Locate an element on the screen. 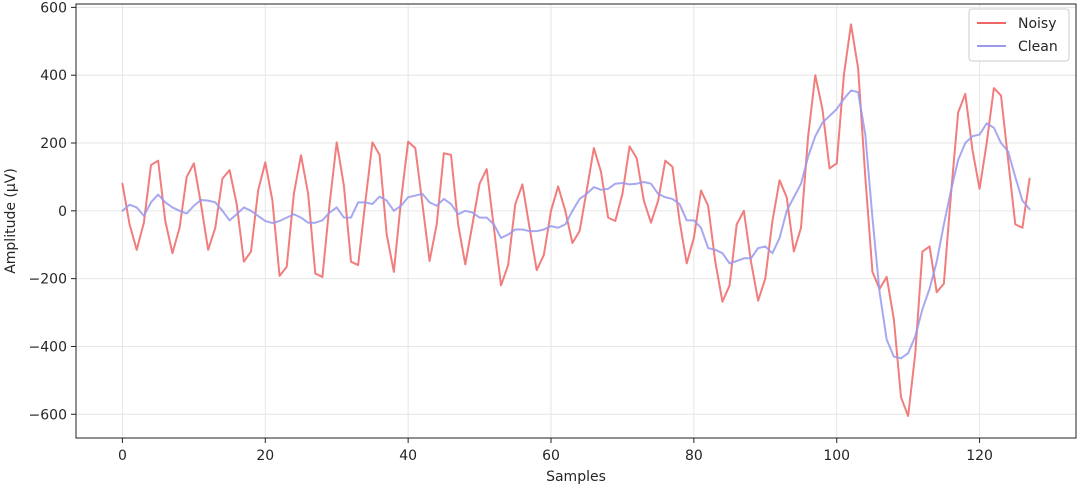 The image size is (1080, 484). y-axis-label: Amplitude (μV) is located at coordinates (11, 221).